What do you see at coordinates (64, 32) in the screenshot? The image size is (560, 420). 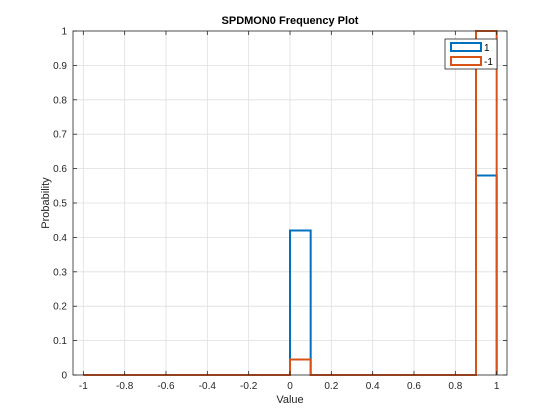 I see `y-tick-label: 1` at bounding box center [64, 32].